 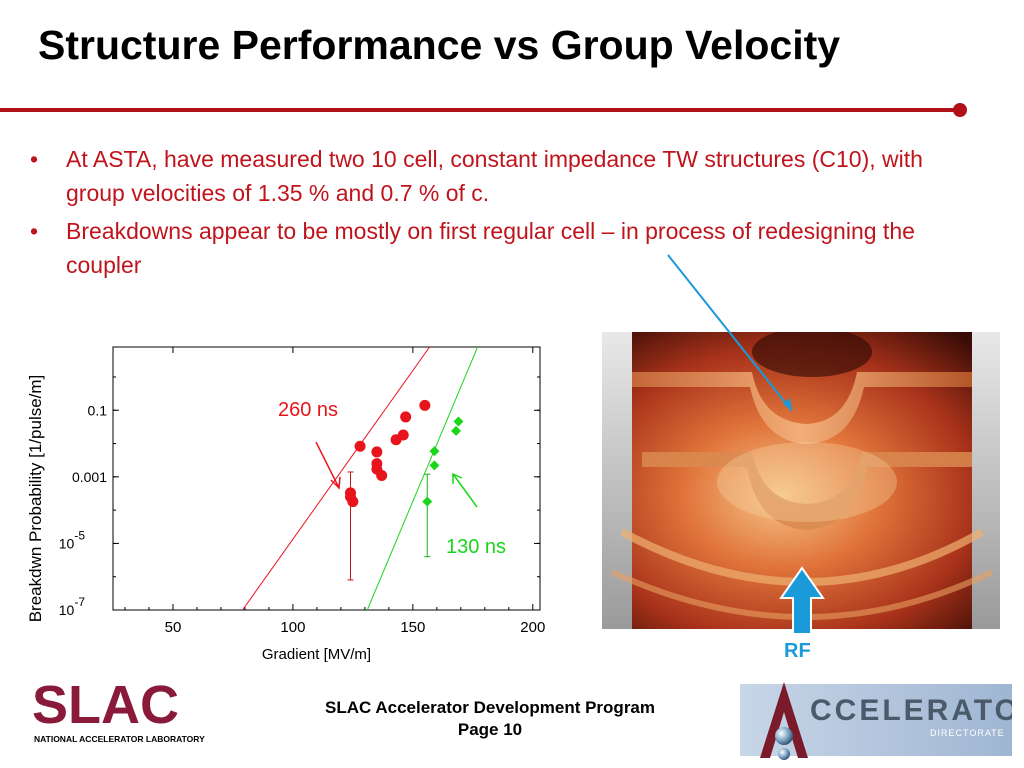 I want to click on rf-arrow-icon, so click(x=802, y=600).